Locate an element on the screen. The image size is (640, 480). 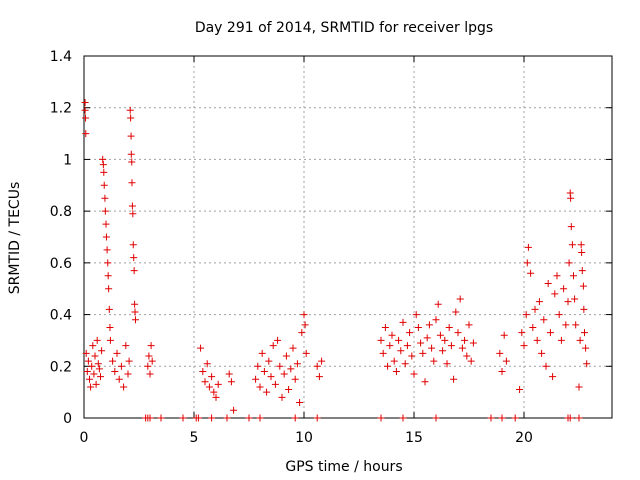
y-tick-label: 0.4 is located at coordinates (61, 316).